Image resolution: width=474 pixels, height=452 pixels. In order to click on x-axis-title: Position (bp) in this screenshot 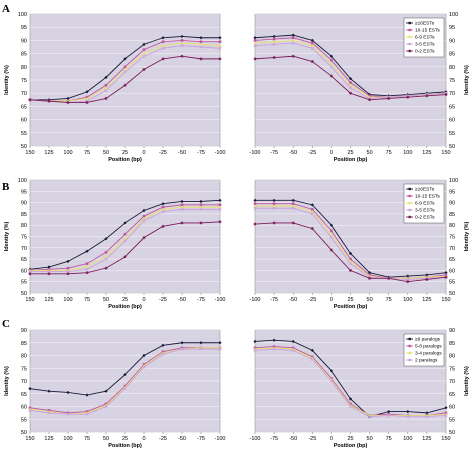, I will do `click(351, 160)`.